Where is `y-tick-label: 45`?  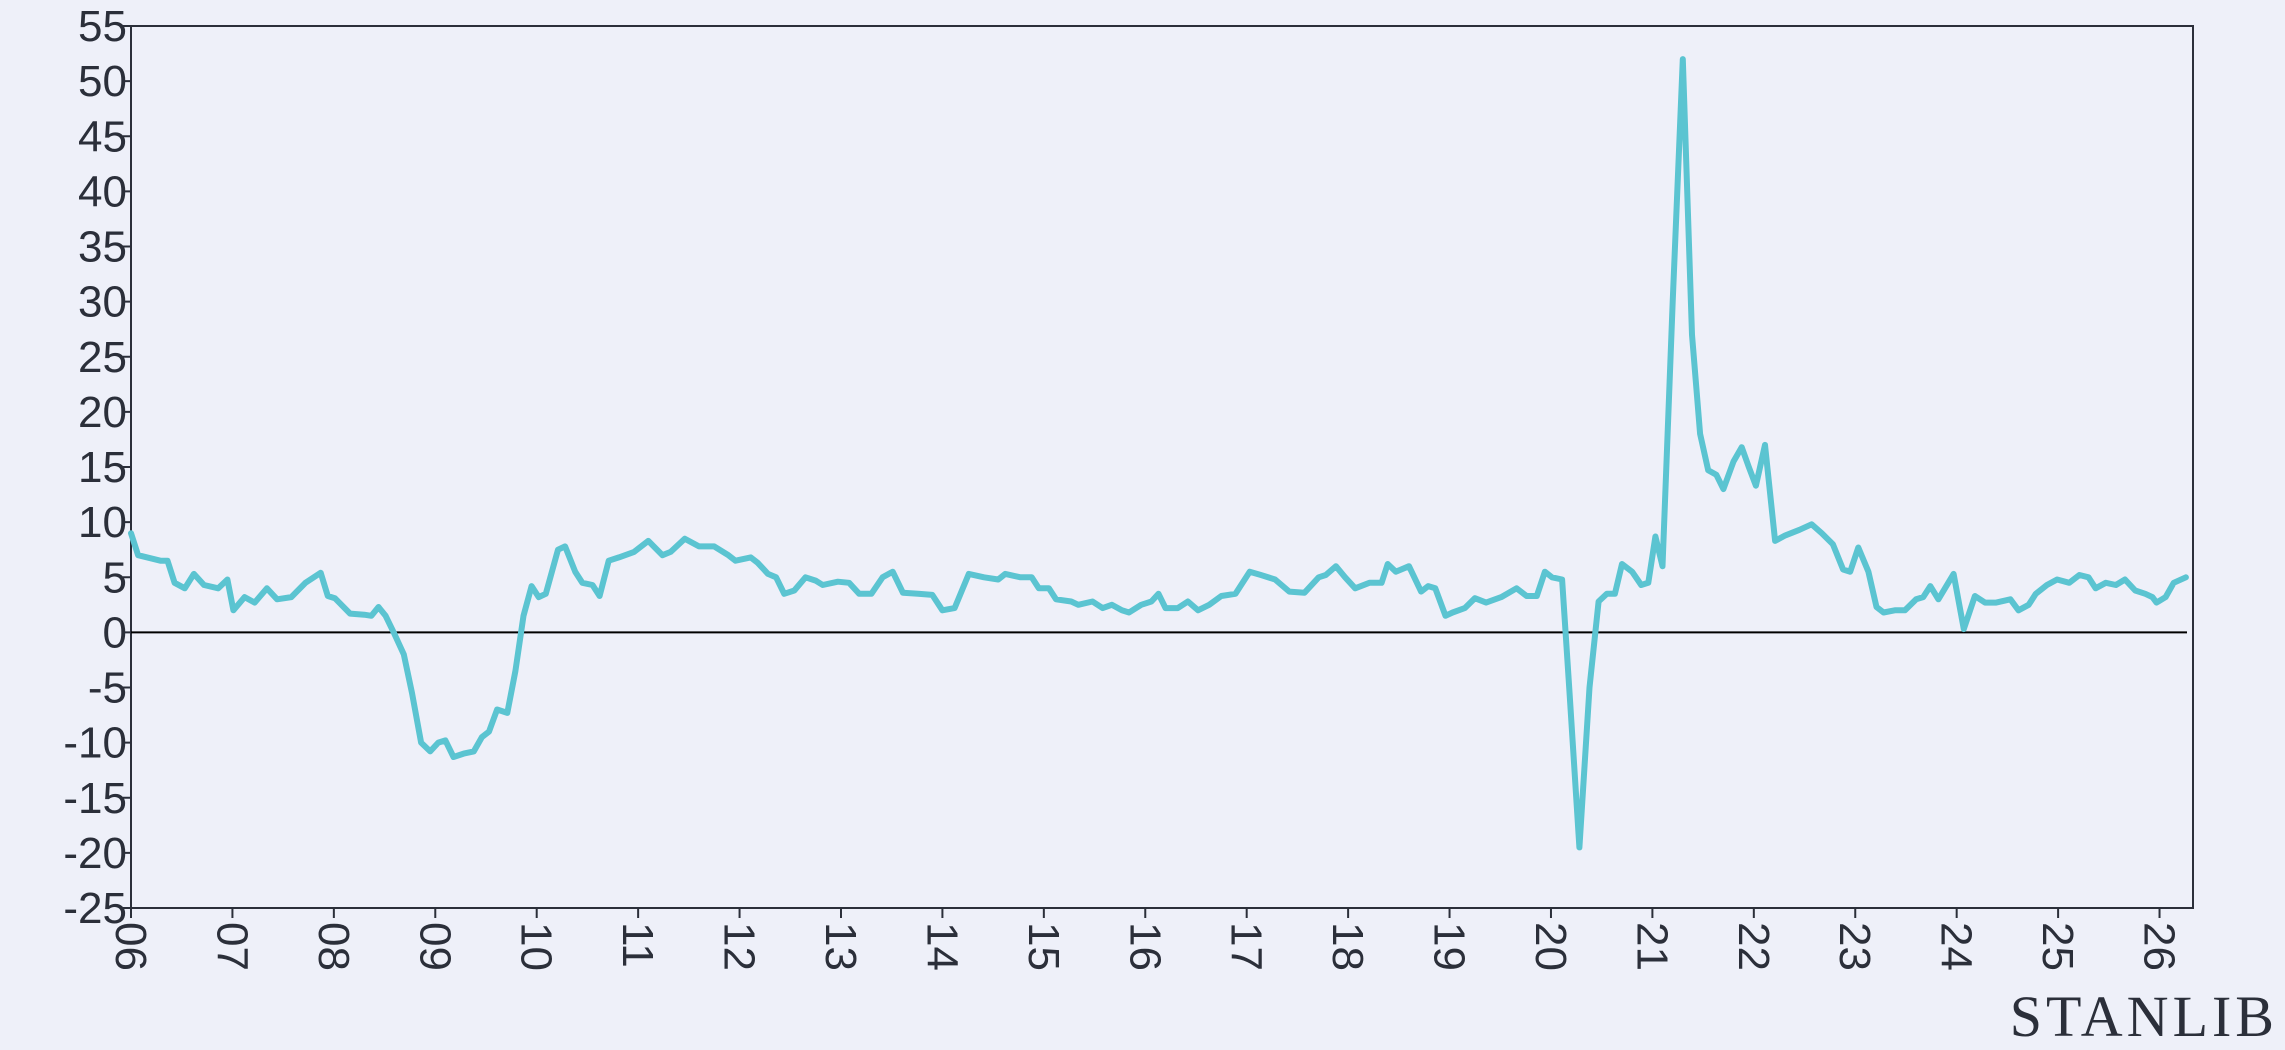 y-tick-label: 45 is located at coordinates (102, 136).